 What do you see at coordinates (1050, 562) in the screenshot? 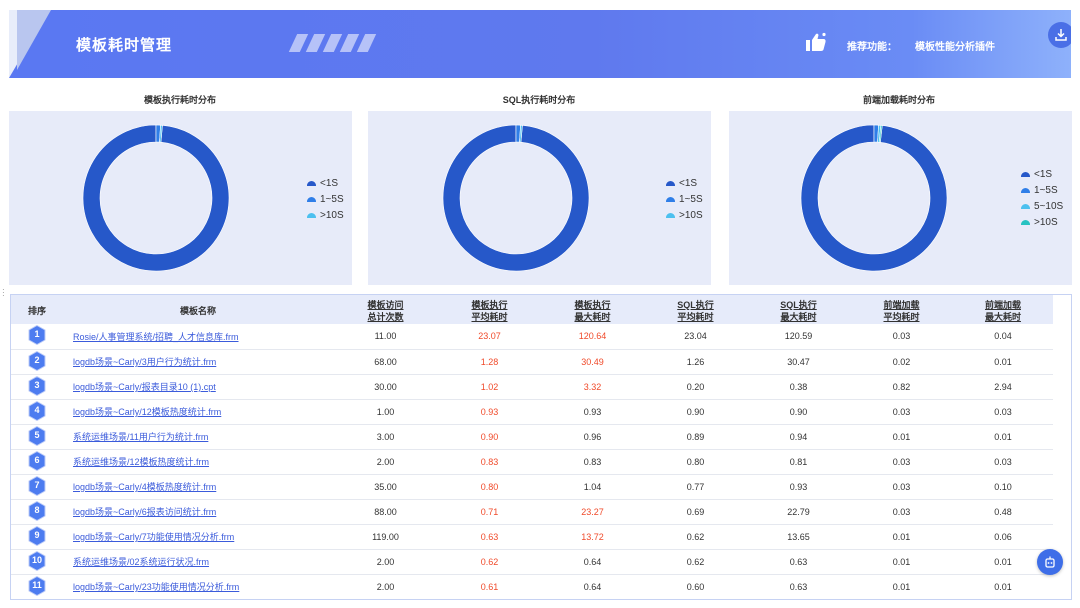
I see `assistant-float-button` at bounding box center [1050, 562].